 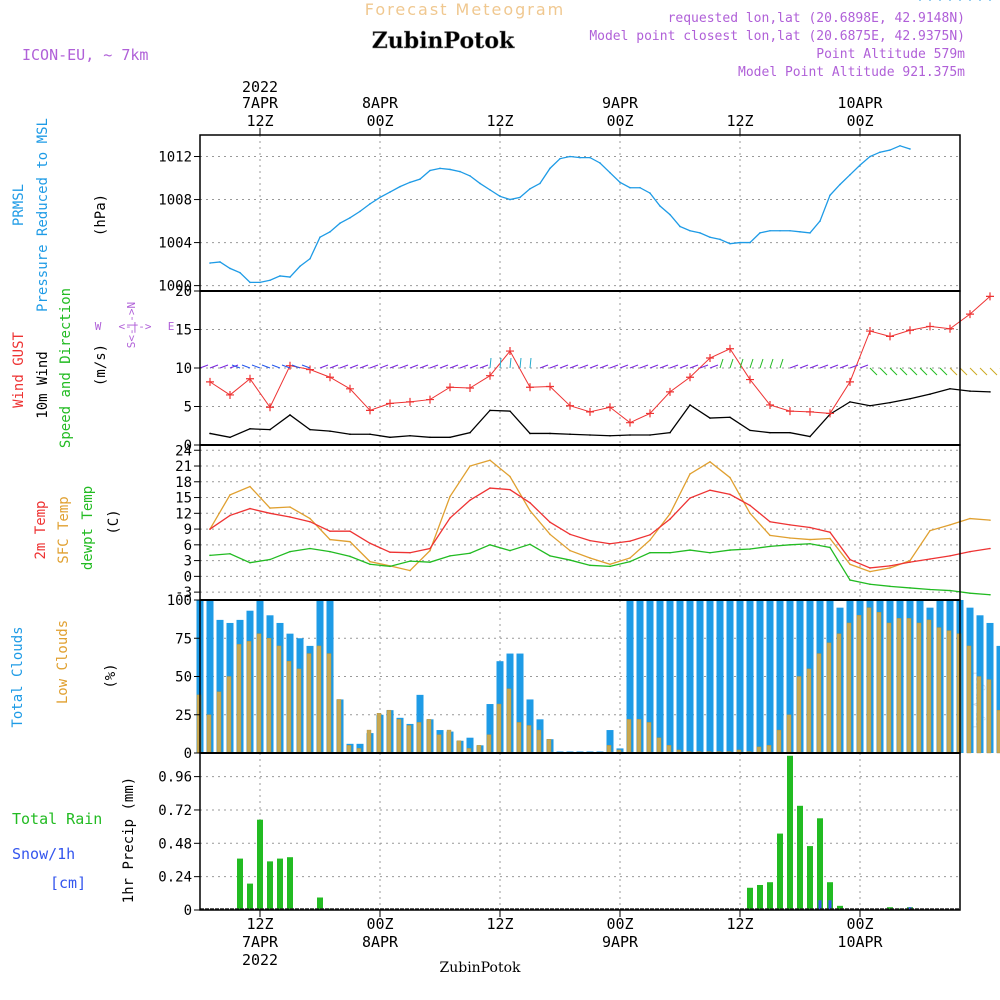 What do you see at coordinates (41, 529) in the screenshot?
I see `label-2m-temp: 2m Temp` at bounding box center [41, 529].